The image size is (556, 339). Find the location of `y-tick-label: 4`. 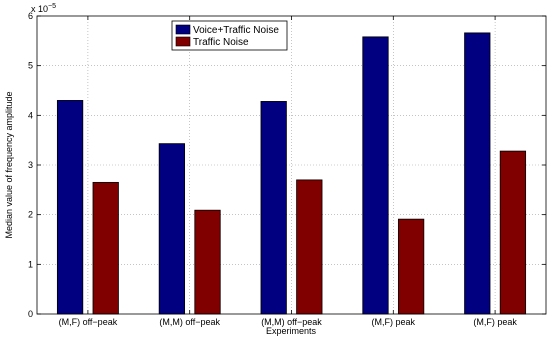

y-tick-label: 4 is located at coordinates (30, 115).